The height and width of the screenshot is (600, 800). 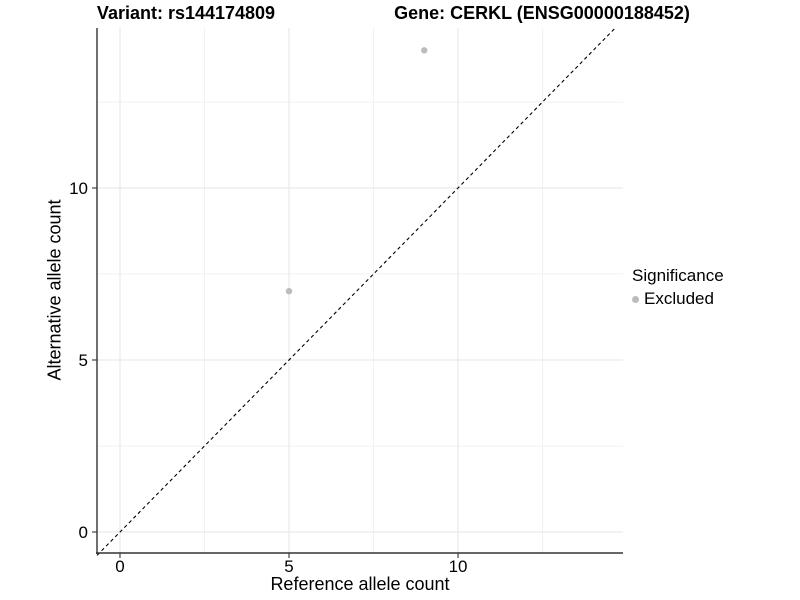 What do you see at coordinates (360, 584) in the screenshot?
I see `x-axis-title: Reference allele count` at bounding box center [360, 584].